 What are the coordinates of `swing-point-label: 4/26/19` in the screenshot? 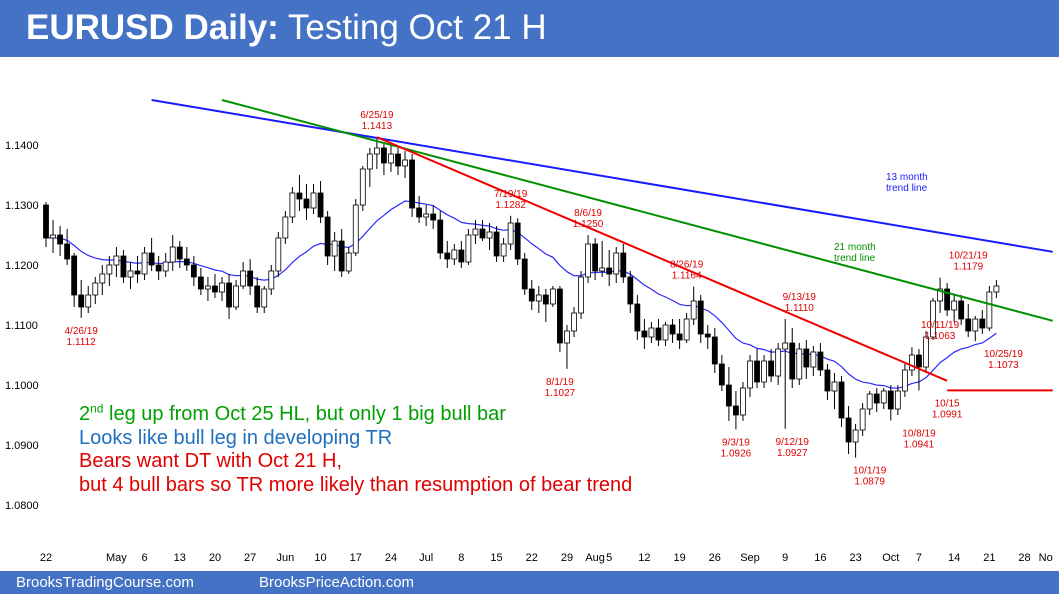 It's located at (82, 331).